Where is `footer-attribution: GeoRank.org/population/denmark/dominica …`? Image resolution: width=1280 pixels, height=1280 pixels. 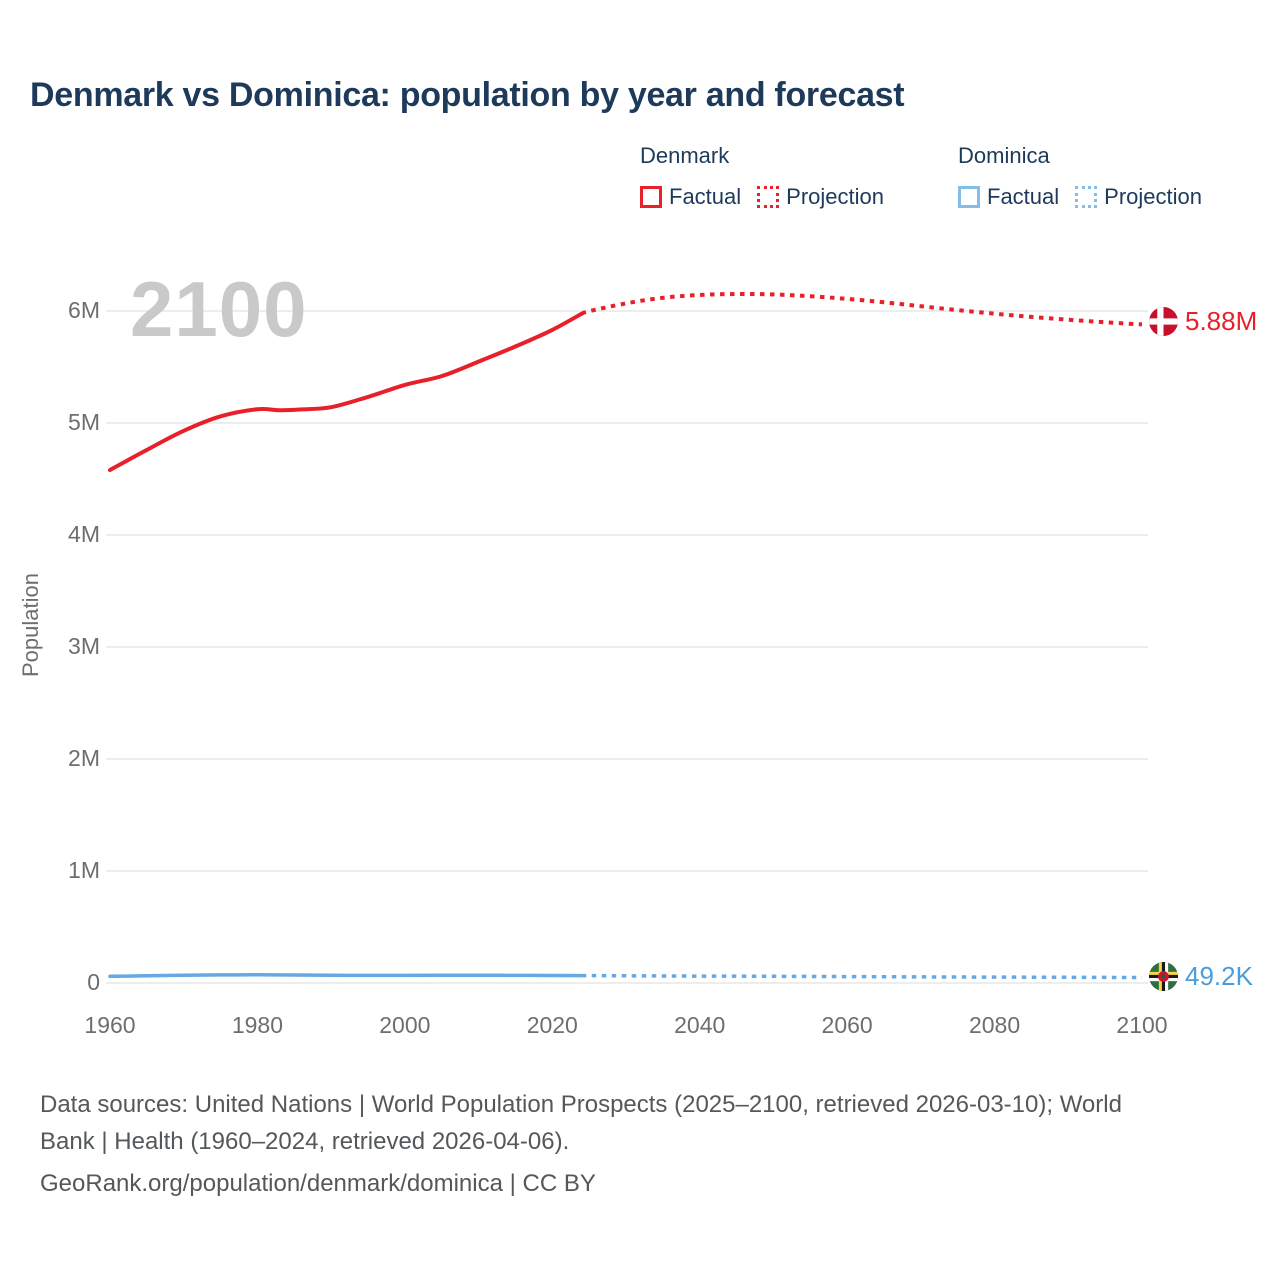 footer-attribution: GeoRank.org/population/denmark/dominica … is located at coordinates (318, 1183).